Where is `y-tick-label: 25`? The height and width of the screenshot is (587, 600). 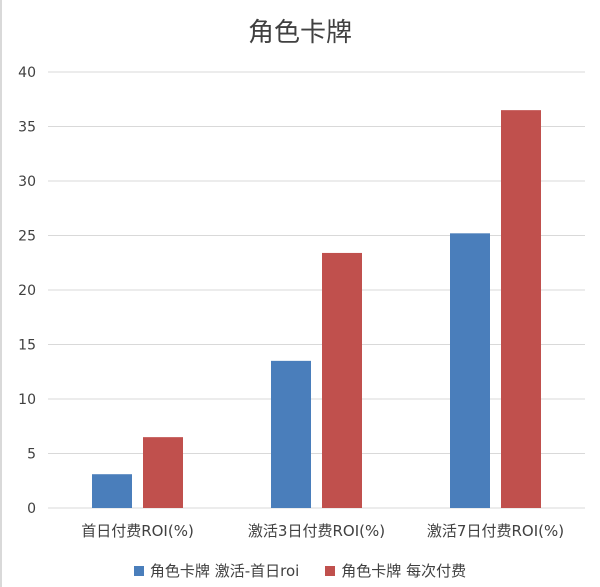 y-tick-label: 25 is located at coordinates (27, 237).